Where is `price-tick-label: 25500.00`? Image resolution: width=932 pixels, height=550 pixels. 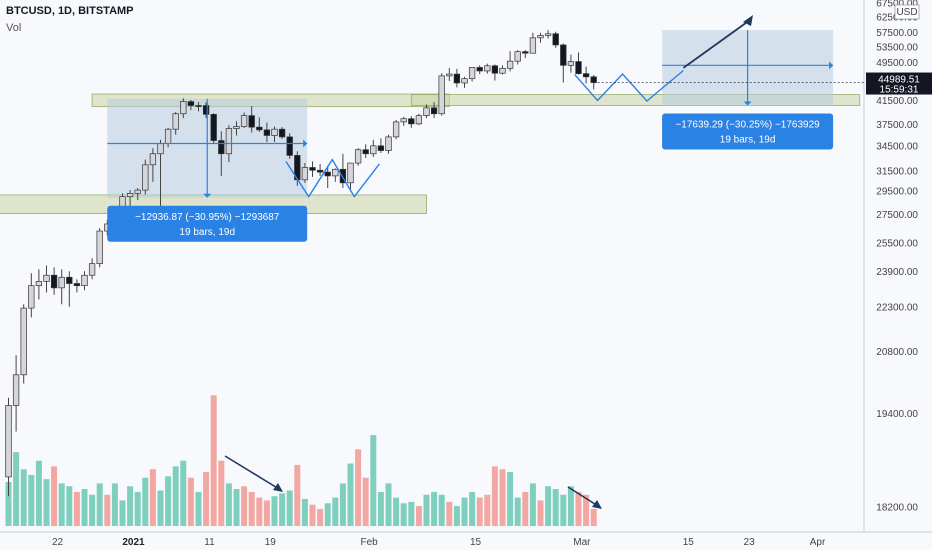 price-tick-label: 25500.00 is located at coordinates (897, 244).